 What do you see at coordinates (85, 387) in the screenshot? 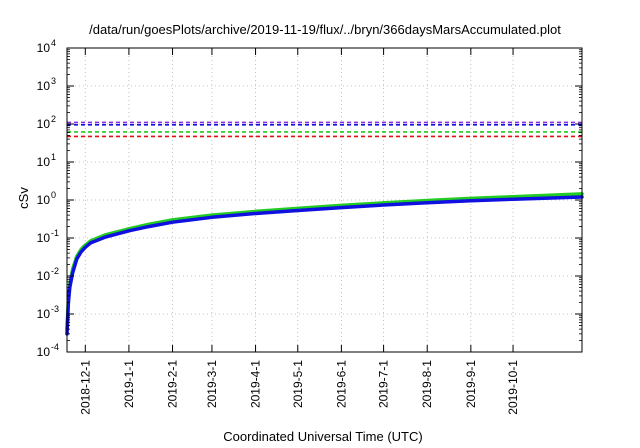
I see `x-tick-label: 2018-12-1` at bounding box center [85, 387].